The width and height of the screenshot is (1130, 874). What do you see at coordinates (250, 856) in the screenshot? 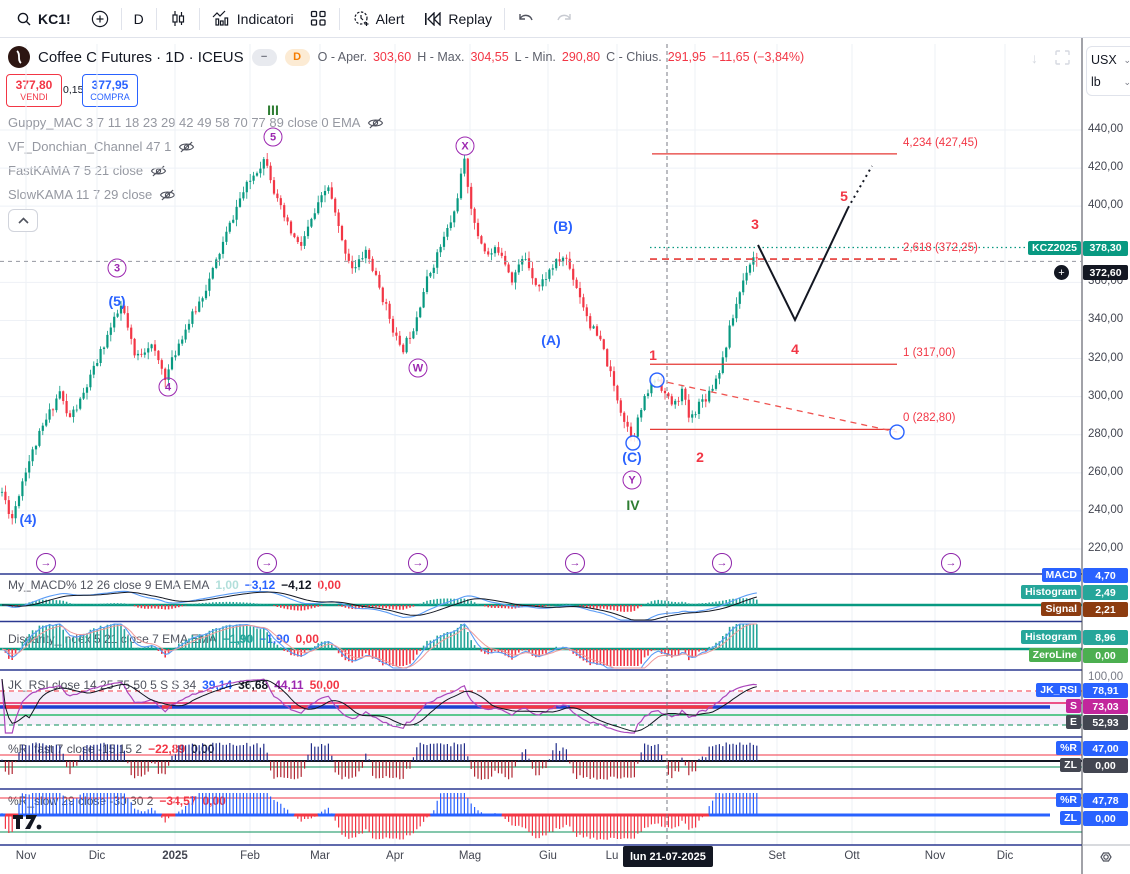
I see `time-label: Feb` at bounding box center [250, 856].